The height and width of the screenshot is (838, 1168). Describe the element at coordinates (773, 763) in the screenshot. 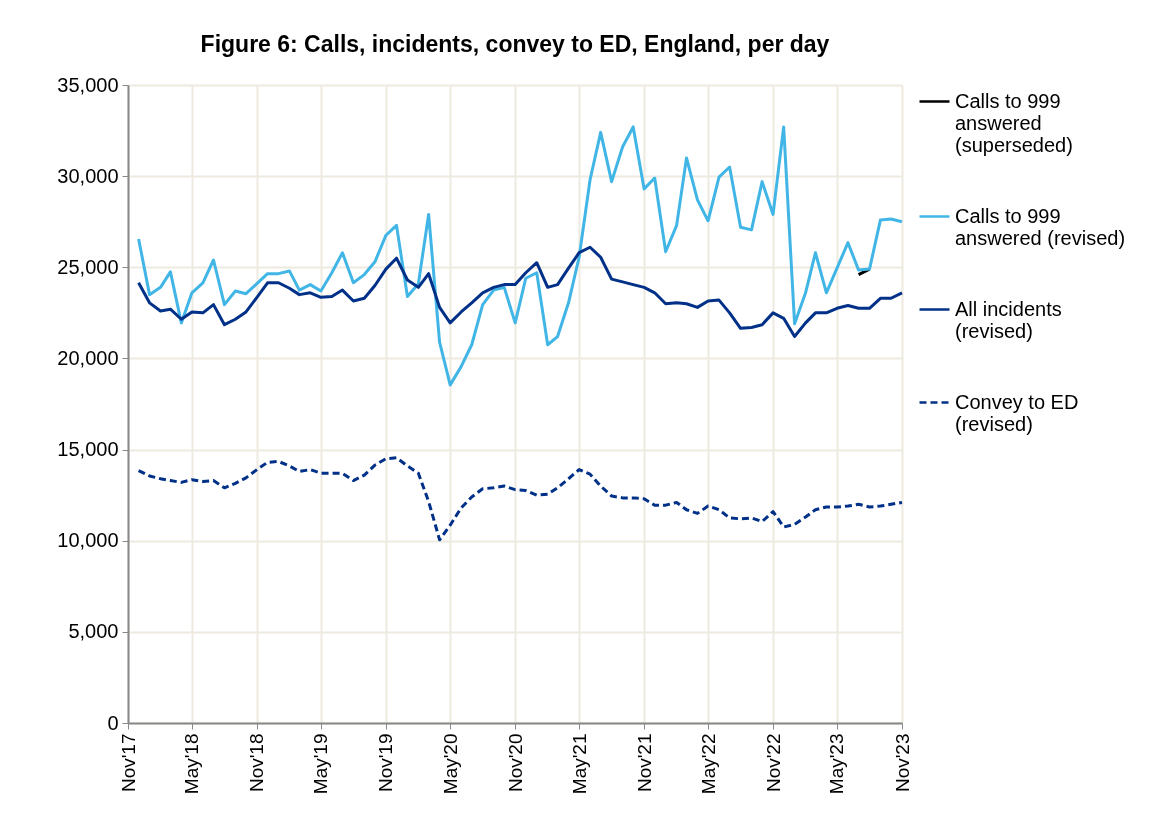

I see `x-tick-label: Nov'22` at that location.